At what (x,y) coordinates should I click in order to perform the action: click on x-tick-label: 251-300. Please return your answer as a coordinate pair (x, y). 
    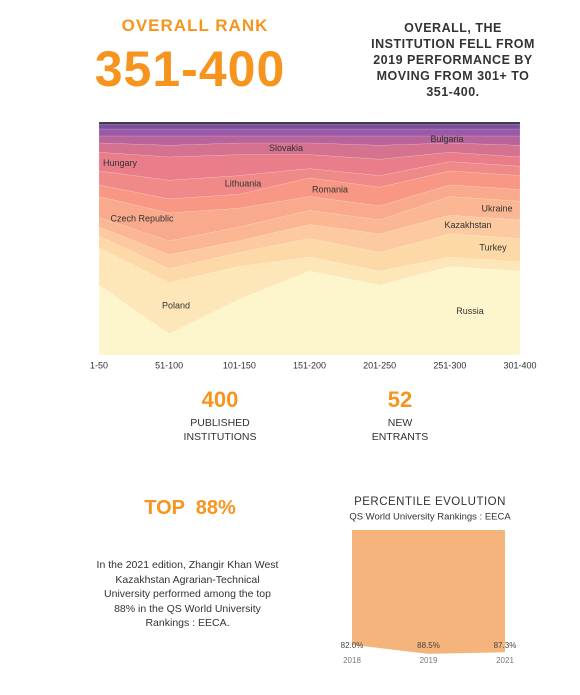
    Looking at the image, I should click on (449, 365).